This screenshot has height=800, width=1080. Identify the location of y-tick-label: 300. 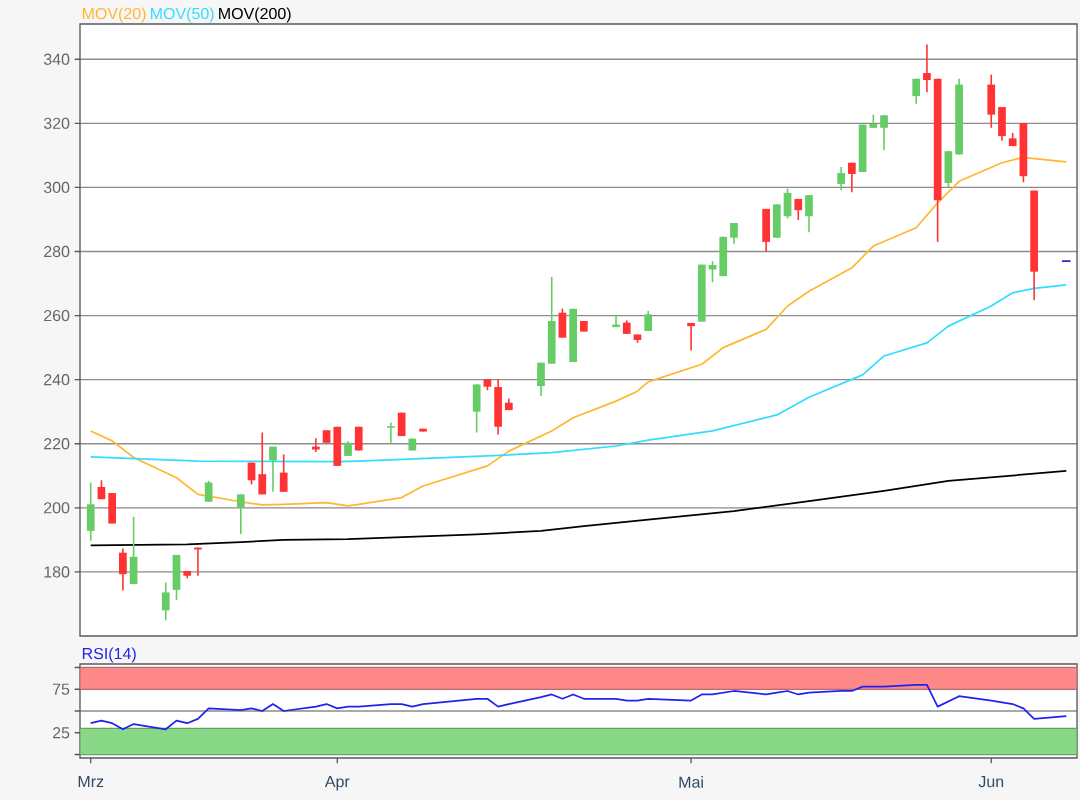
(56, 187).